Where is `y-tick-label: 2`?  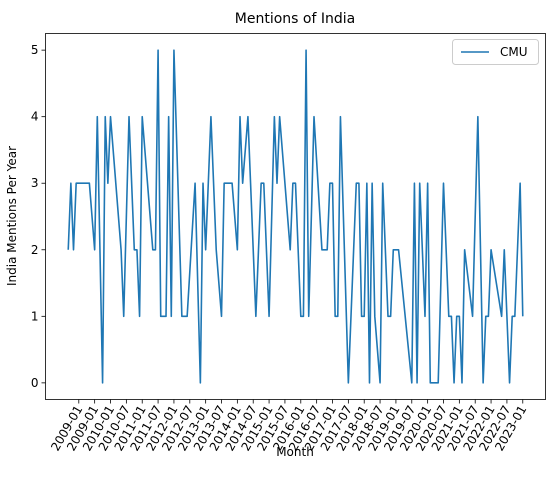 y-tick-label: 2 is located at coordinates (35, 250).